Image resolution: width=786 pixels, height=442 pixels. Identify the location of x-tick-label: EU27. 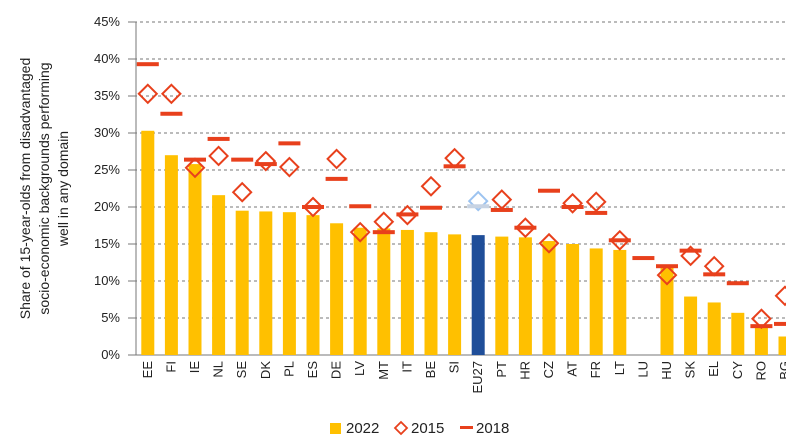
(477, 377).